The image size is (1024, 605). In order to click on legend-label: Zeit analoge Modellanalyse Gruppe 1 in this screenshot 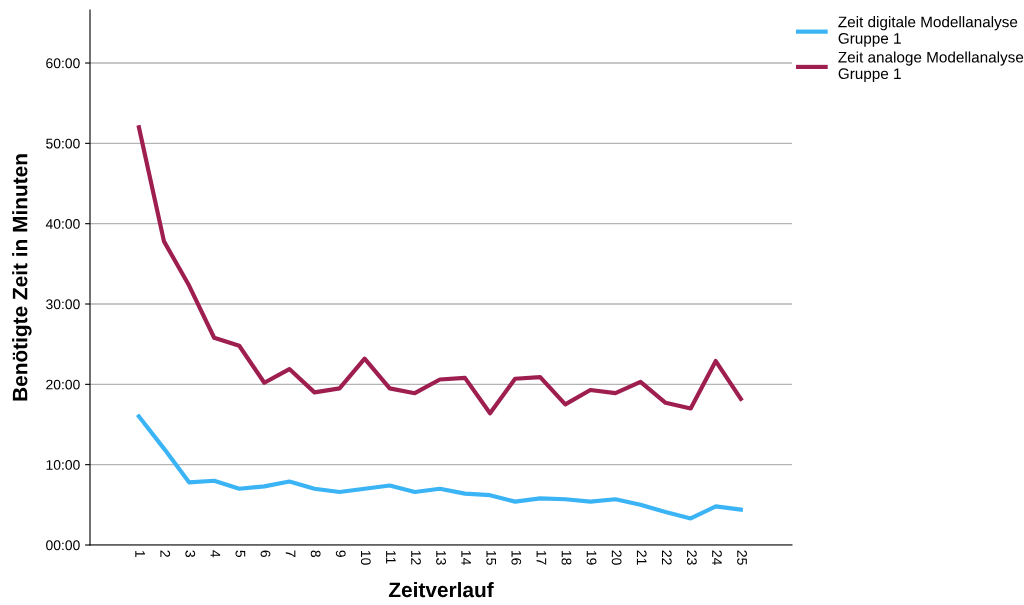, I will do `click(931, 67)`.